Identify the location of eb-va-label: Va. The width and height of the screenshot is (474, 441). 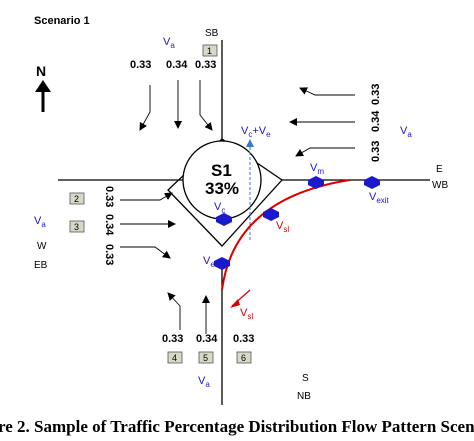
(40, 222).